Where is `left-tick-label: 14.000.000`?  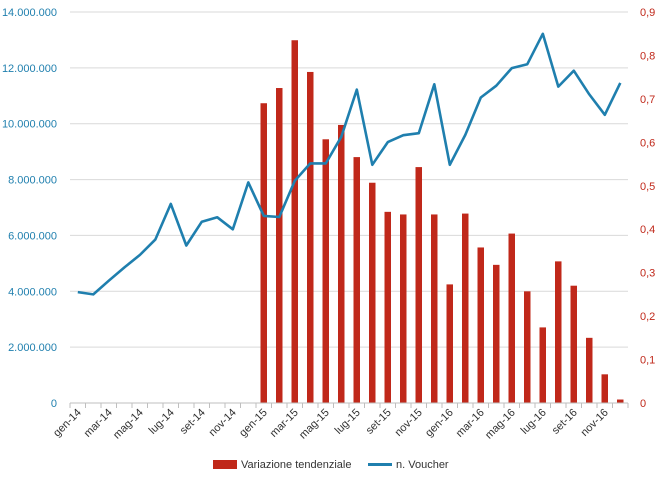 left-tick-label: 14.000.000 is located at coordinates (29, 13).